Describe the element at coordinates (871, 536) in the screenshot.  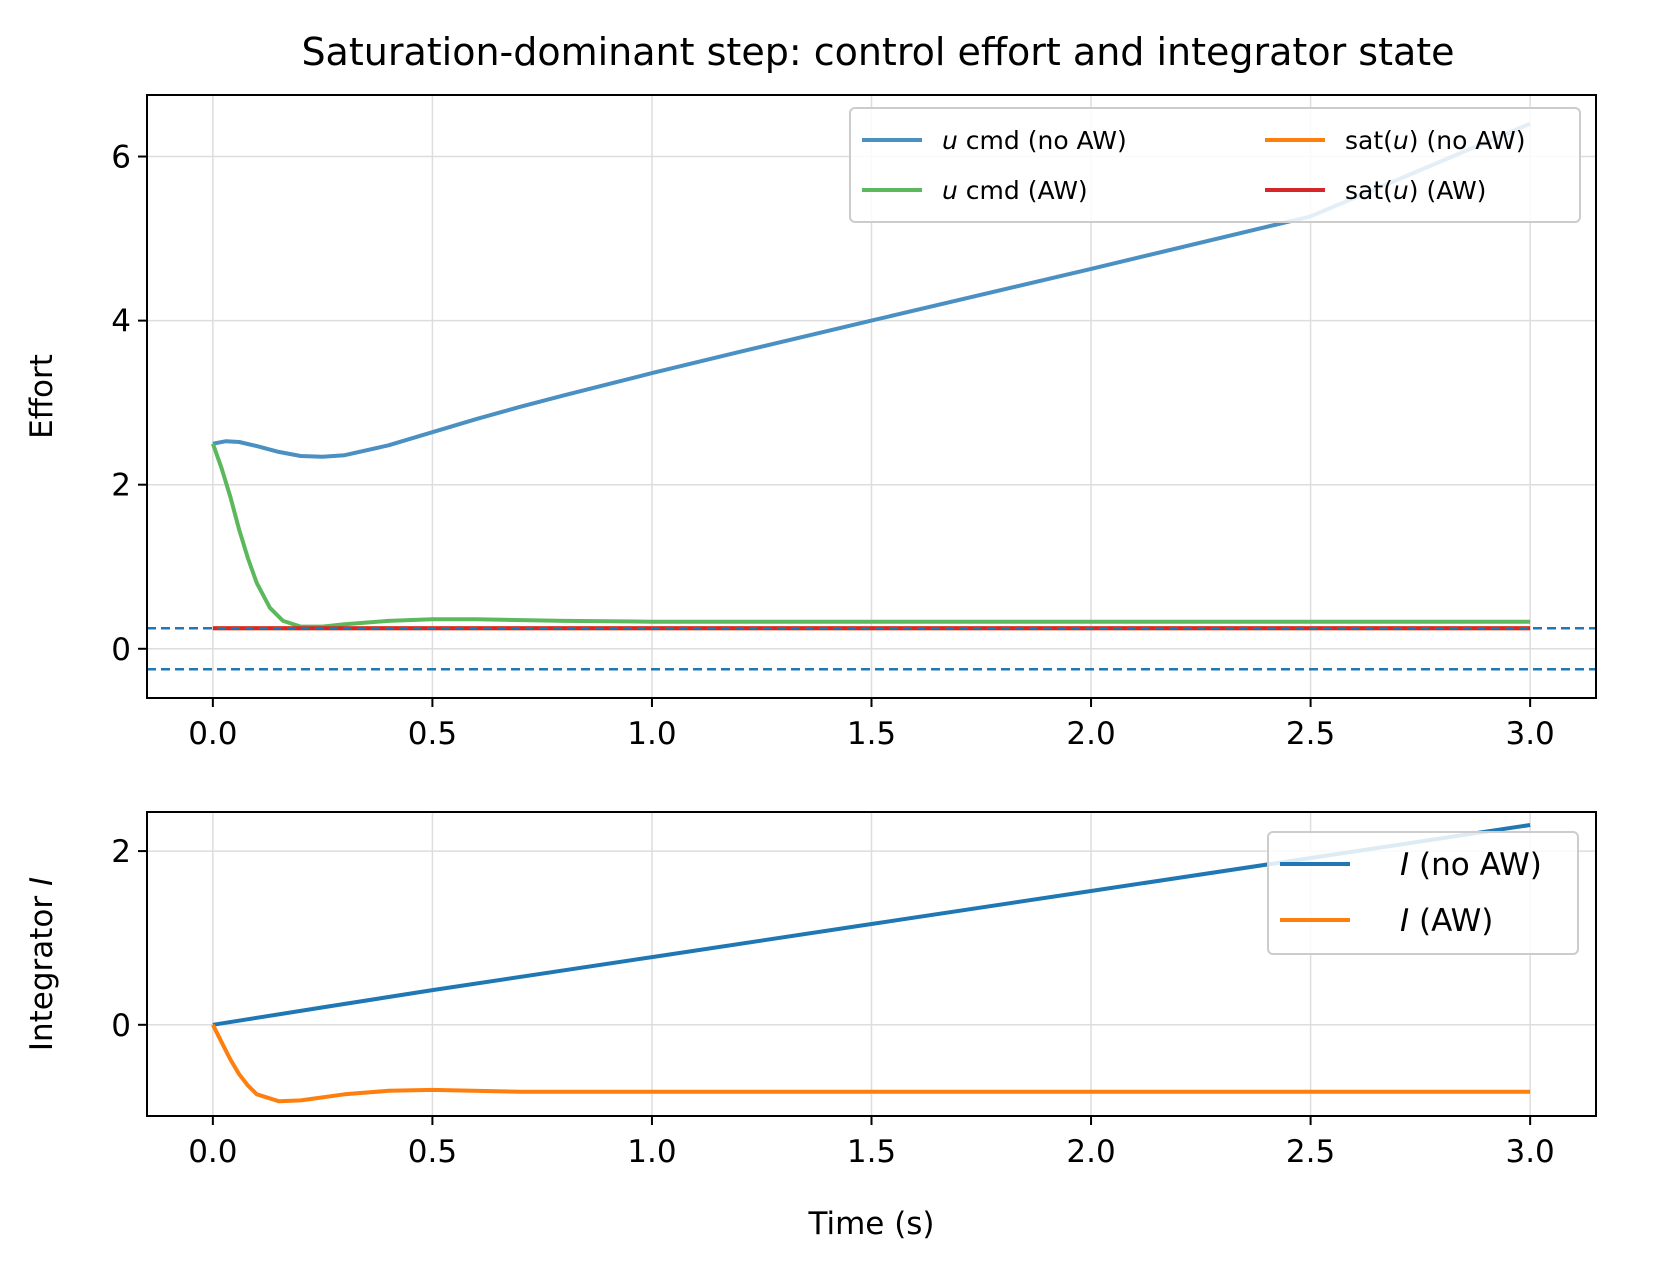
I see `series-line-u-cmd-aw-` at that location.